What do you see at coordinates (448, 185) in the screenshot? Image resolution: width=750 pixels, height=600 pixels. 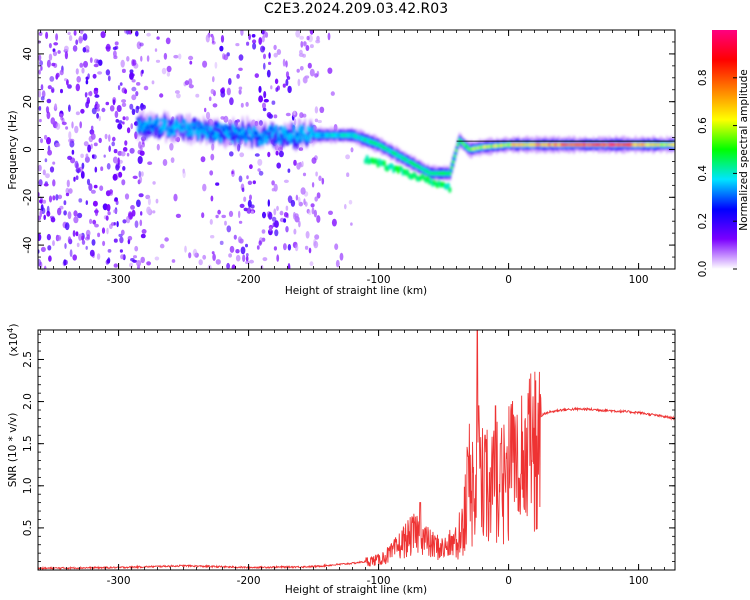 I see `ridge-branch-cell` at bounding box center [448, 185].